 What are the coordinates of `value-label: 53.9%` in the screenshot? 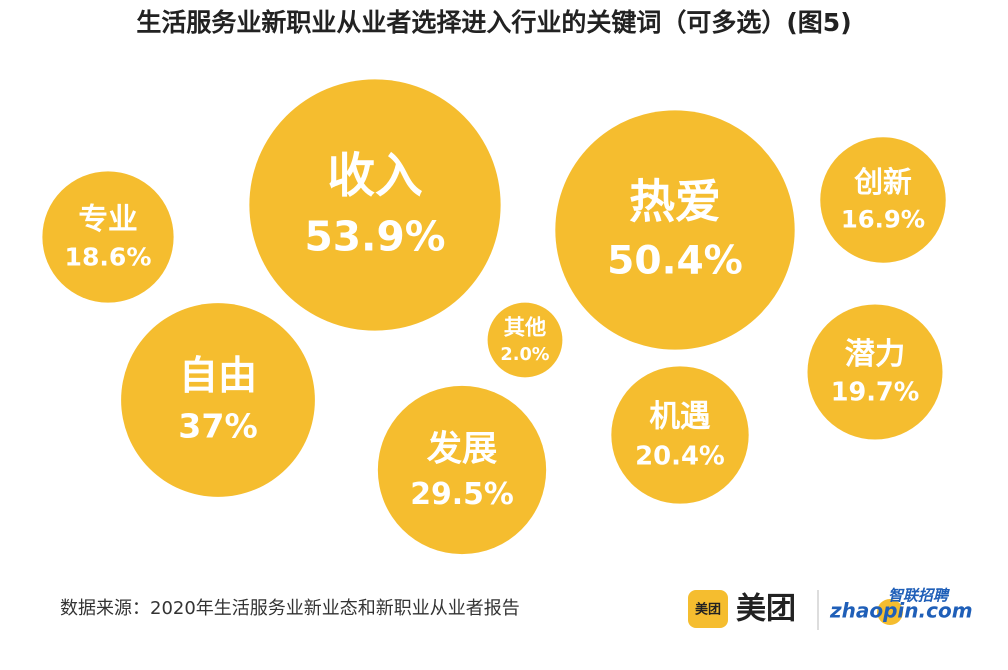 It's located at (374, 237).